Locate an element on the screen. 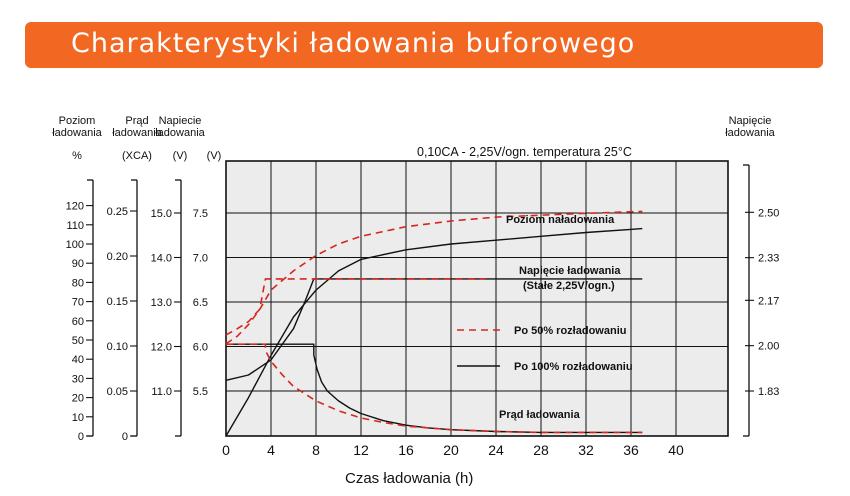 This screenshot has width=850, height=496. annotation-charge: Poziom naładowania is located at coordinates (560, 220).